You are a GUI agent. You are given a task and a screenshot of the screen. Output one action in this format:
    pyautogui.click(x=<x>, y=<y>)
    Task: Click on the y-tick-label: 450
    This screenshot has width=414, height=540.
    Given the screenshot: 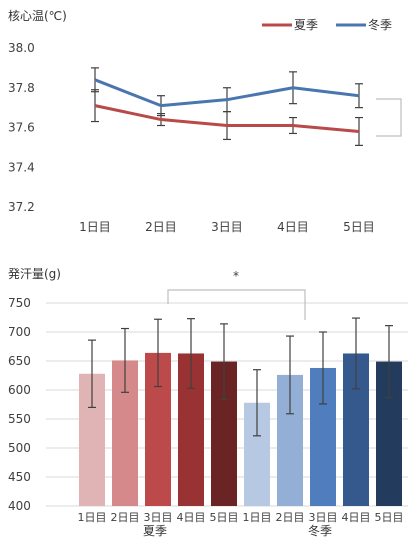 What is the action you would take?
    pyautogui.click(x=19, y=477)
    